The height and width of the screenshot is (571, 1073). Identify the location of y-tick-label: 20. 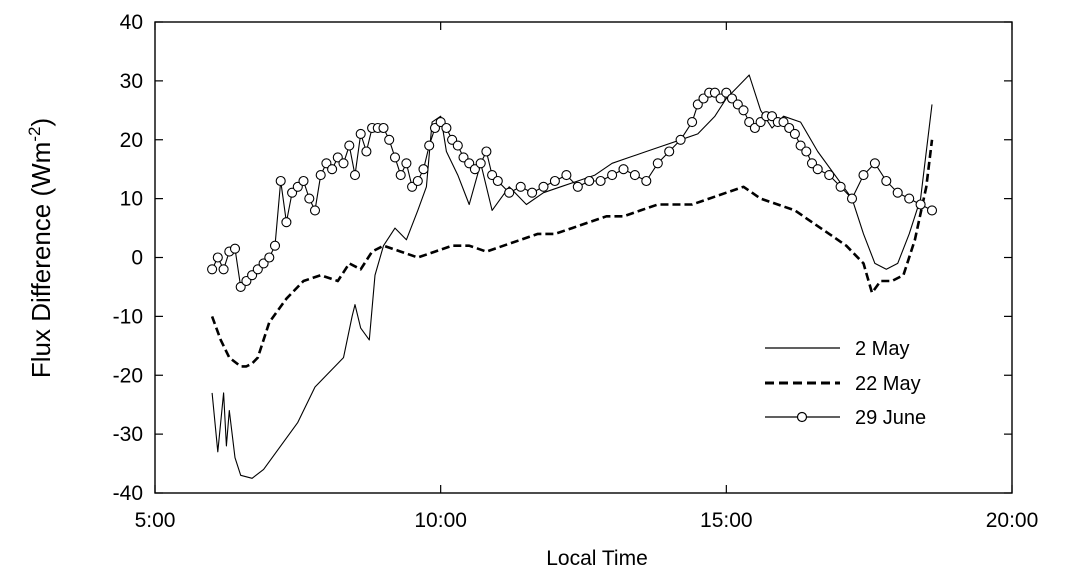
(131, 140).